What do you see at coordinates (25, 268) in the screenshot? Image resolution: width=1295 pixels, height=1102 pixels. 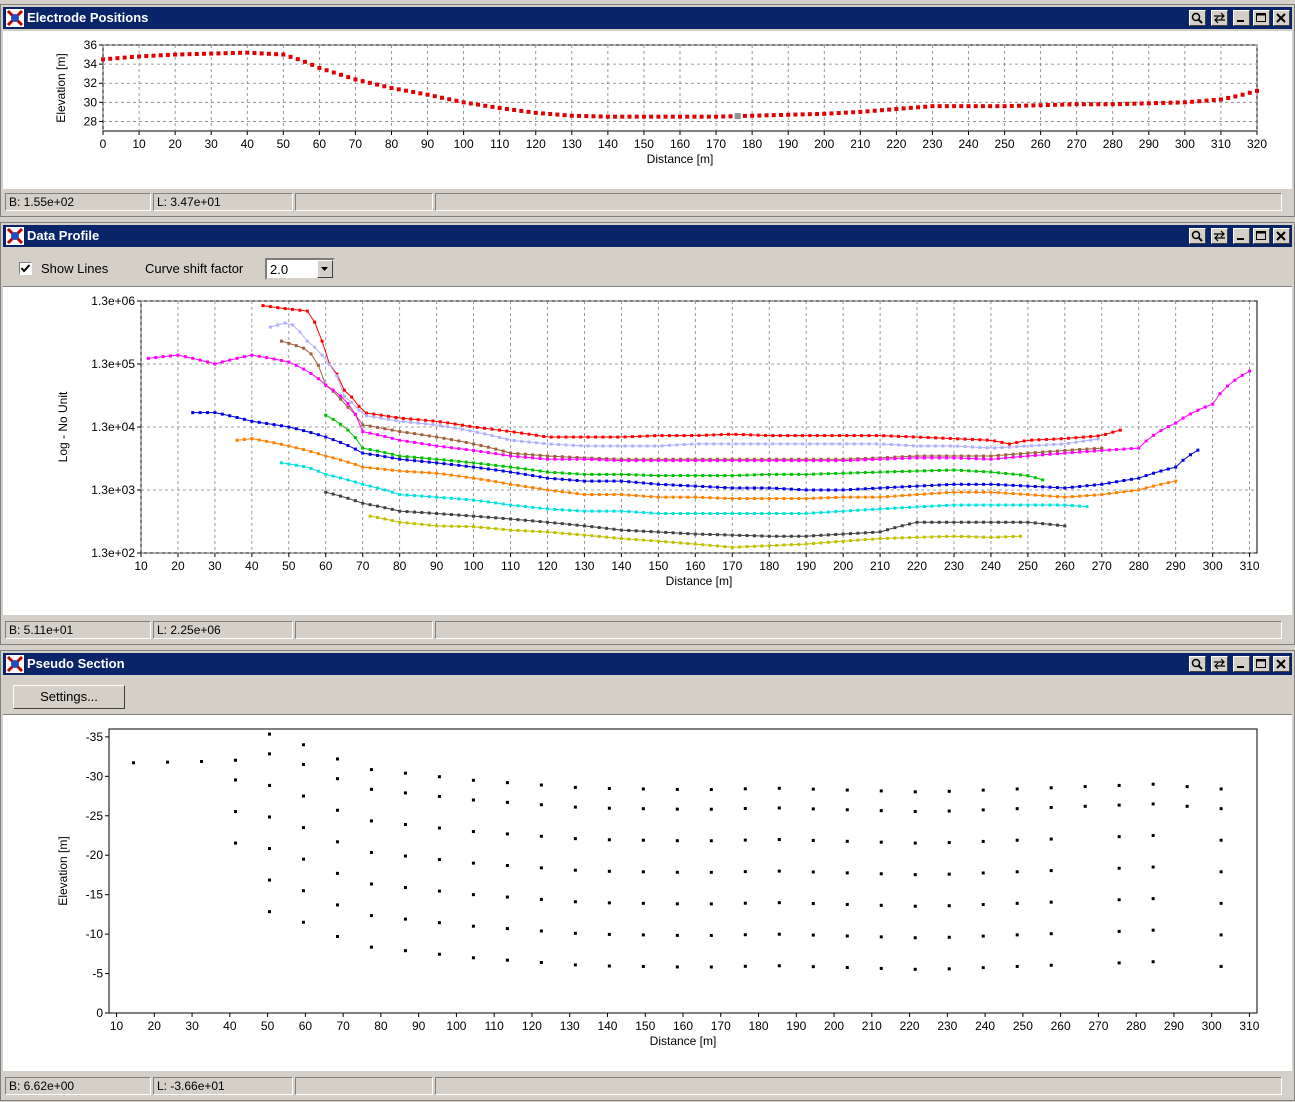 I see `show-lines-checkbox` at bounding box center [25, 268].